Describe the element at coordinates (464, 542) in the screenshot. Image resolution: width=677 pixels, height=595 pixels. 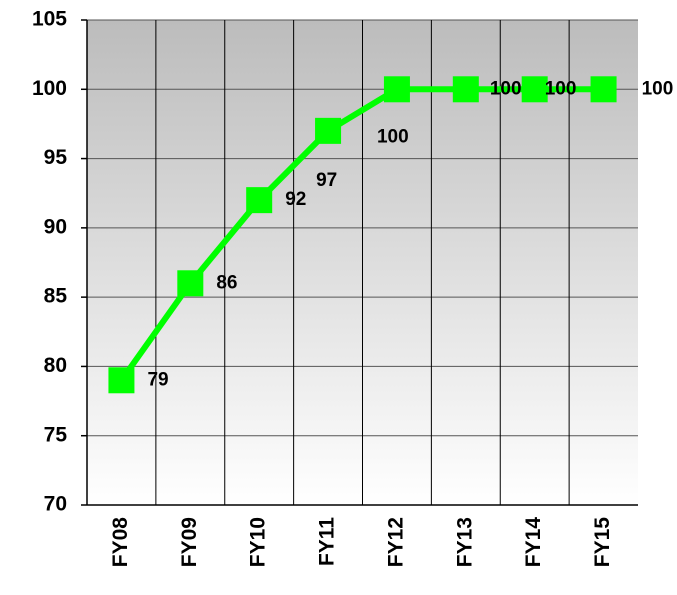
I see `x-tick-label: FY13` at that location.